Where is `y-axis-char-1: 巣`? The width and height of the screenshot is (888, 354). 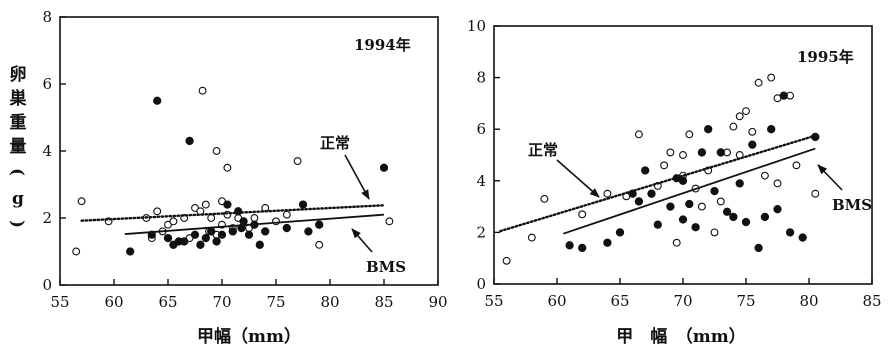 y-axis-char-1: 巣 is located at coordinates (18, 98).